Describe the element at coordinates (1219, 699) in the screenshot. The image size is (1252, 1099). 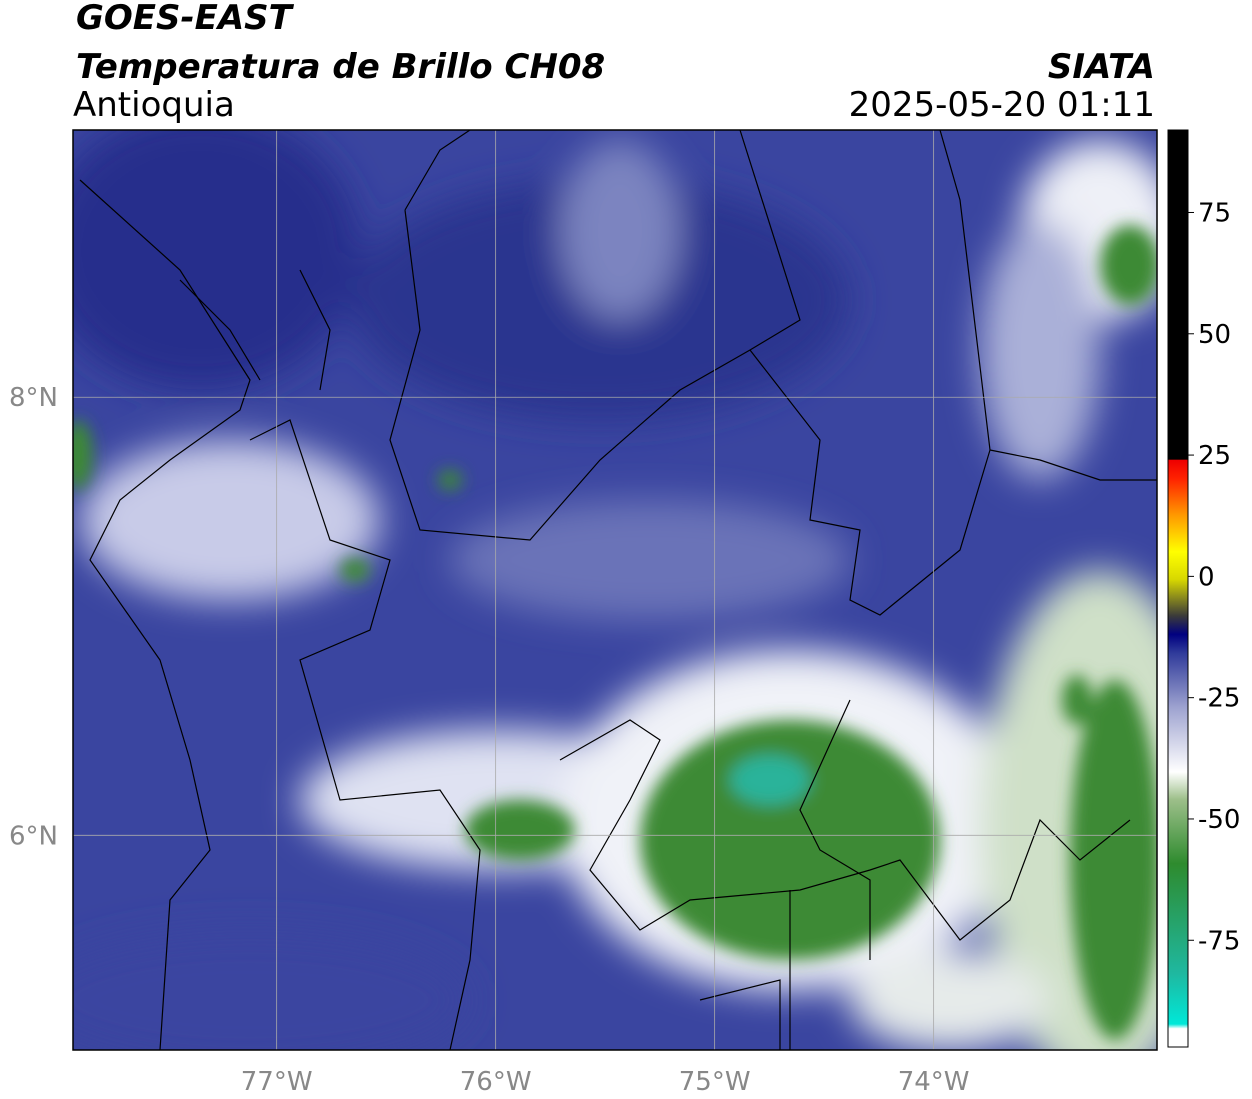
I see `colorbar-label: -25` at that location.